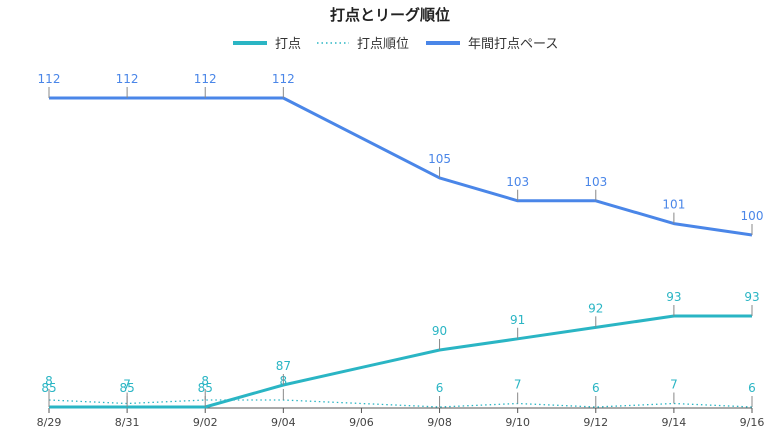 This screenshot has height=438, width=780. Describe the element at coordinates (517, 422) in the screenshot. I see `x-tick-label: 9/10` at that location.